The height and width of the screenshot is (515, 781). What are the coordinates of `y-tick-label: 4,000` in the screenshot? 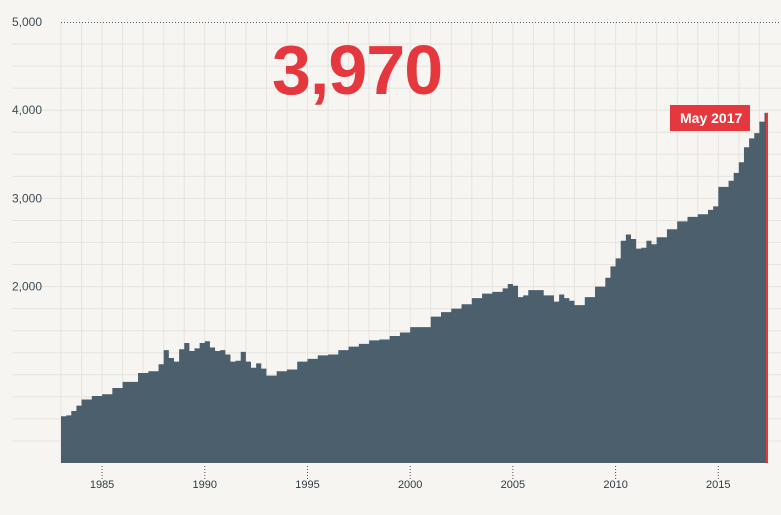 It's located at (27, 110).